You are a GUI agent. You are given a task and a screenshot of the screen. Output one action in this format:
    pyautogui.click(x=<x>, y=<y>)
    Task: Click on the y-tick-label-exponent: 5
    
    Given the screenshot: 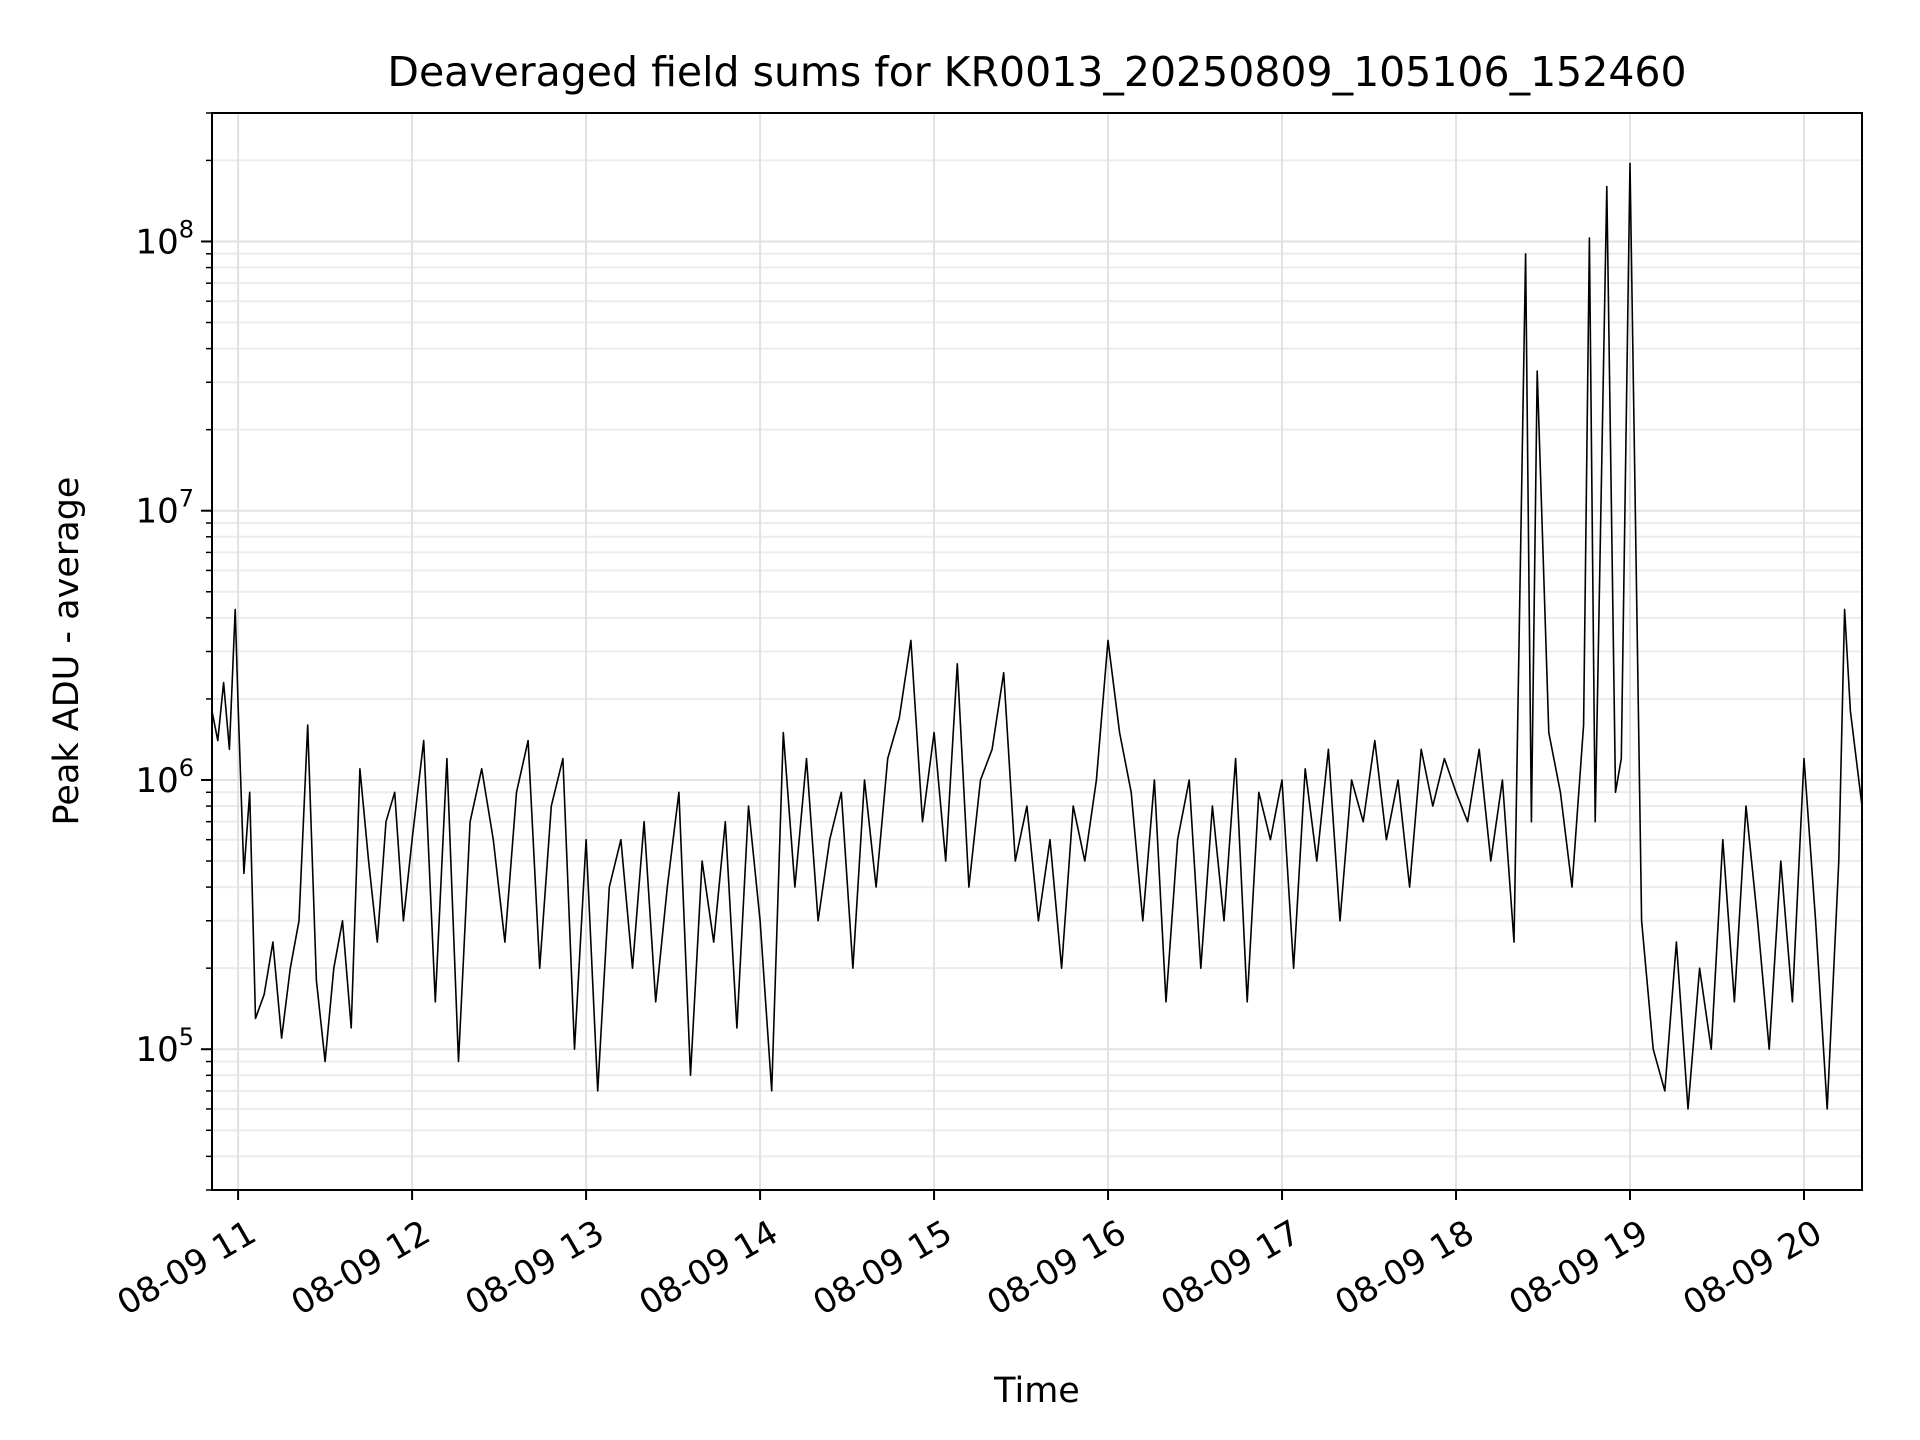 What is the action you would take?
    pyautogui.click(x=186, y=1037)
    